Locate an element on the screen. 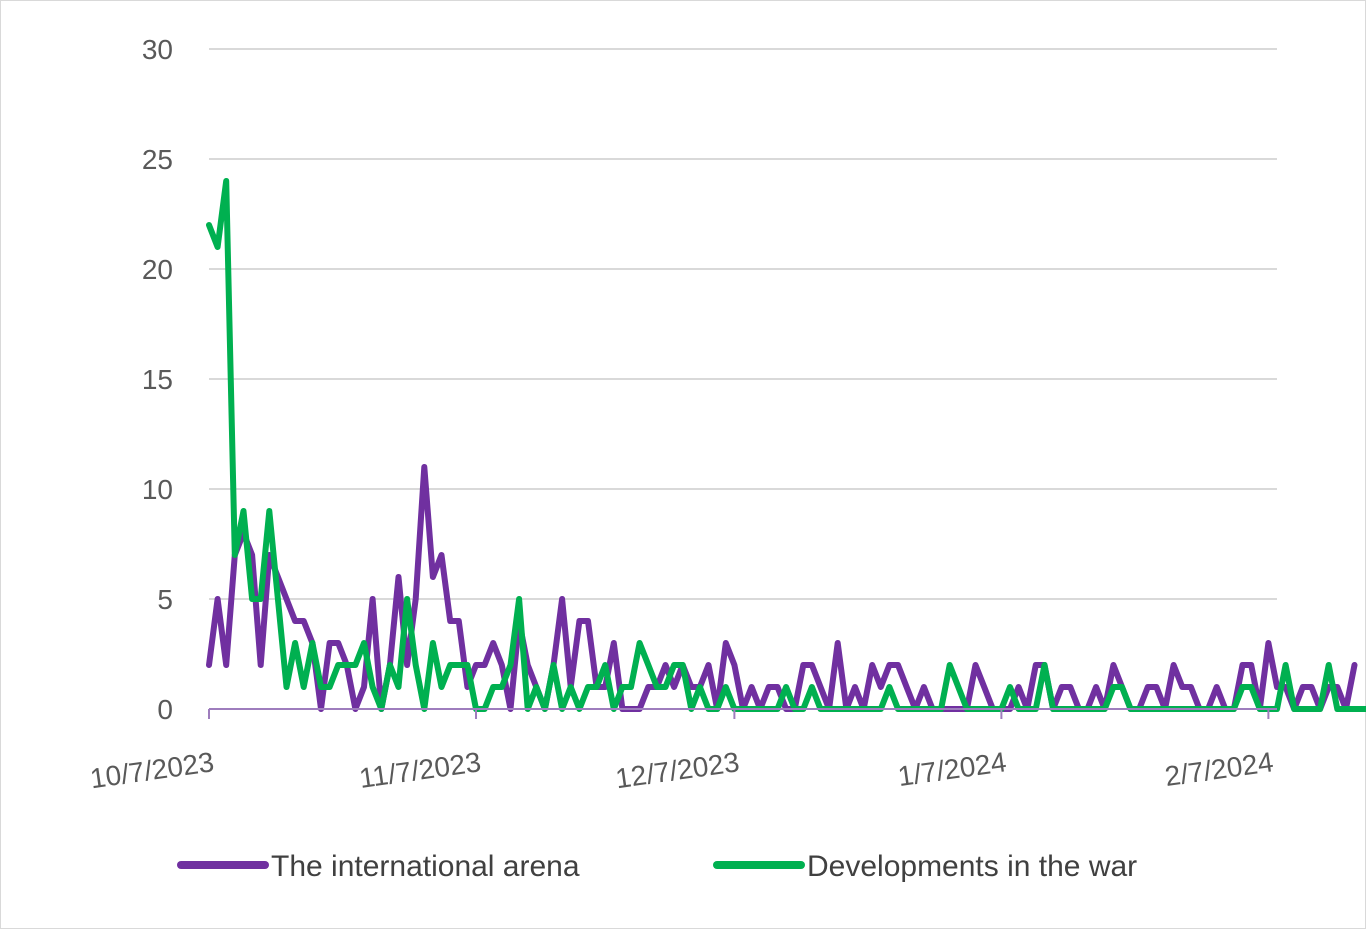  y-tick-label: 10 is located at coordinates (157, 489).